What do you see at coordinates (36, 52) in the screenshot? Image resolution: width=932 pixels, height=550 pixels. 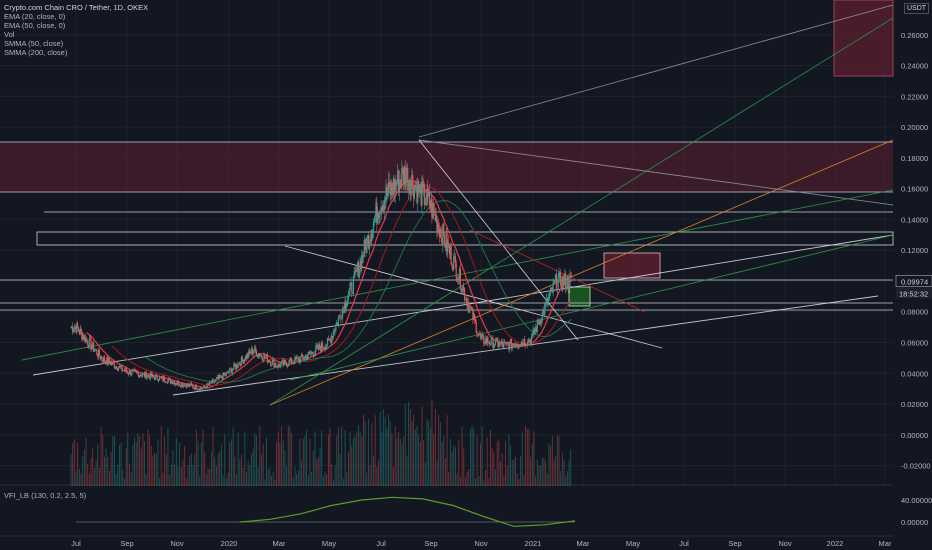 I see `legend-smma200: SMMA (200, close)` at bounding box center [36, 52].